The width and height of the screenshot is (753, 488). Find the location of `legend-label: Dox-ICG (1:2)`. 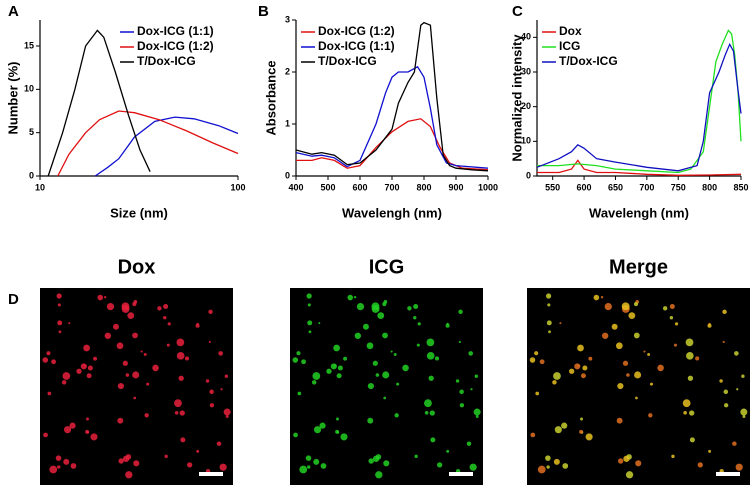

legend-label: Dox-ICG (1:2) is located at coordinates (175, 46).